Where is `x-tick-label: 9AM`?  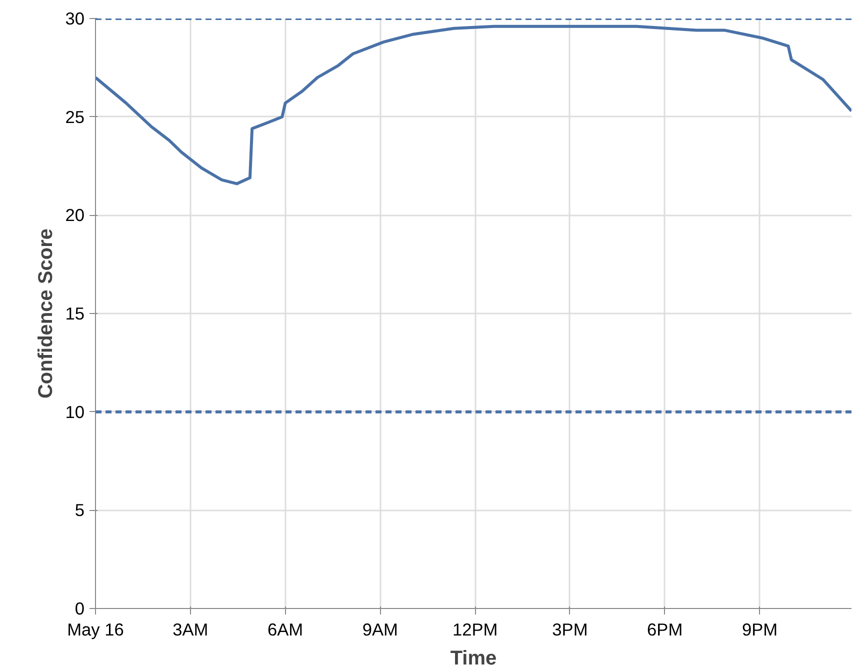
x-tick-label: 9AM is located at coordinates (380, 630).